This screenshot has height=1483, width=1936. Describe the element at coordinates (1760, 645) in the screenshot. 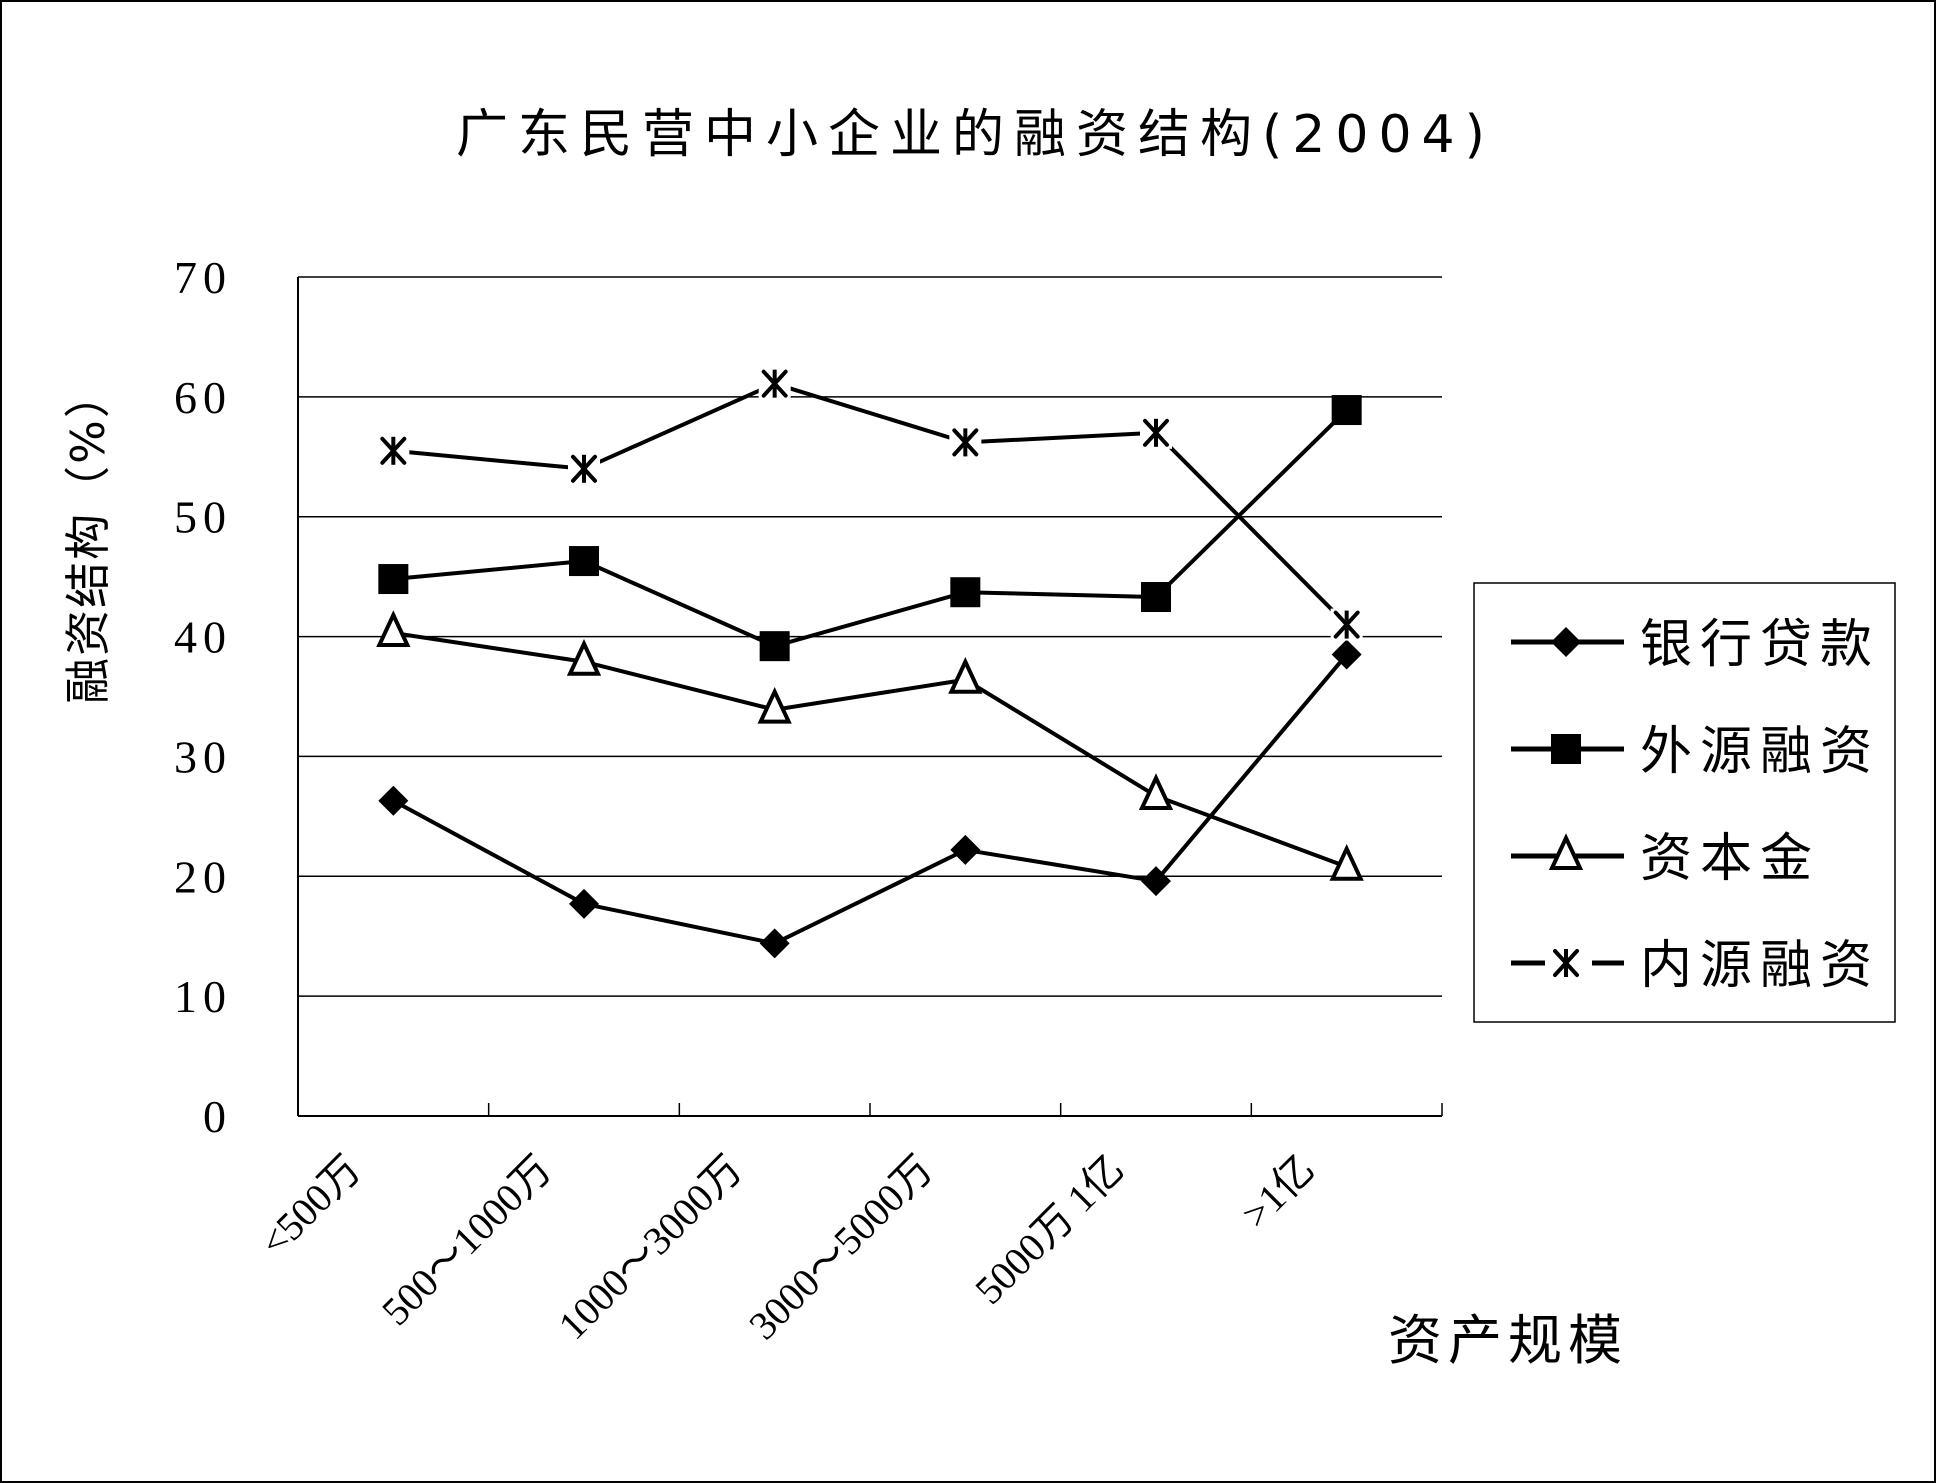

I see `legend-label: 银行贷款` at that location.